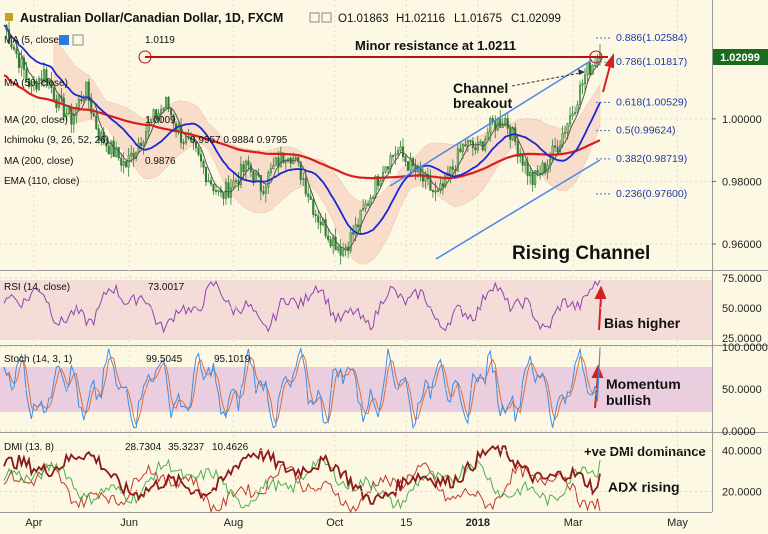 Image resolution: width=768 pixels, height=534 pixels. What do you see at coordinates (651, 194) in the screenshot?
I see `fib-label: 0.236(0.97600)` at bounding box center [651, 194].